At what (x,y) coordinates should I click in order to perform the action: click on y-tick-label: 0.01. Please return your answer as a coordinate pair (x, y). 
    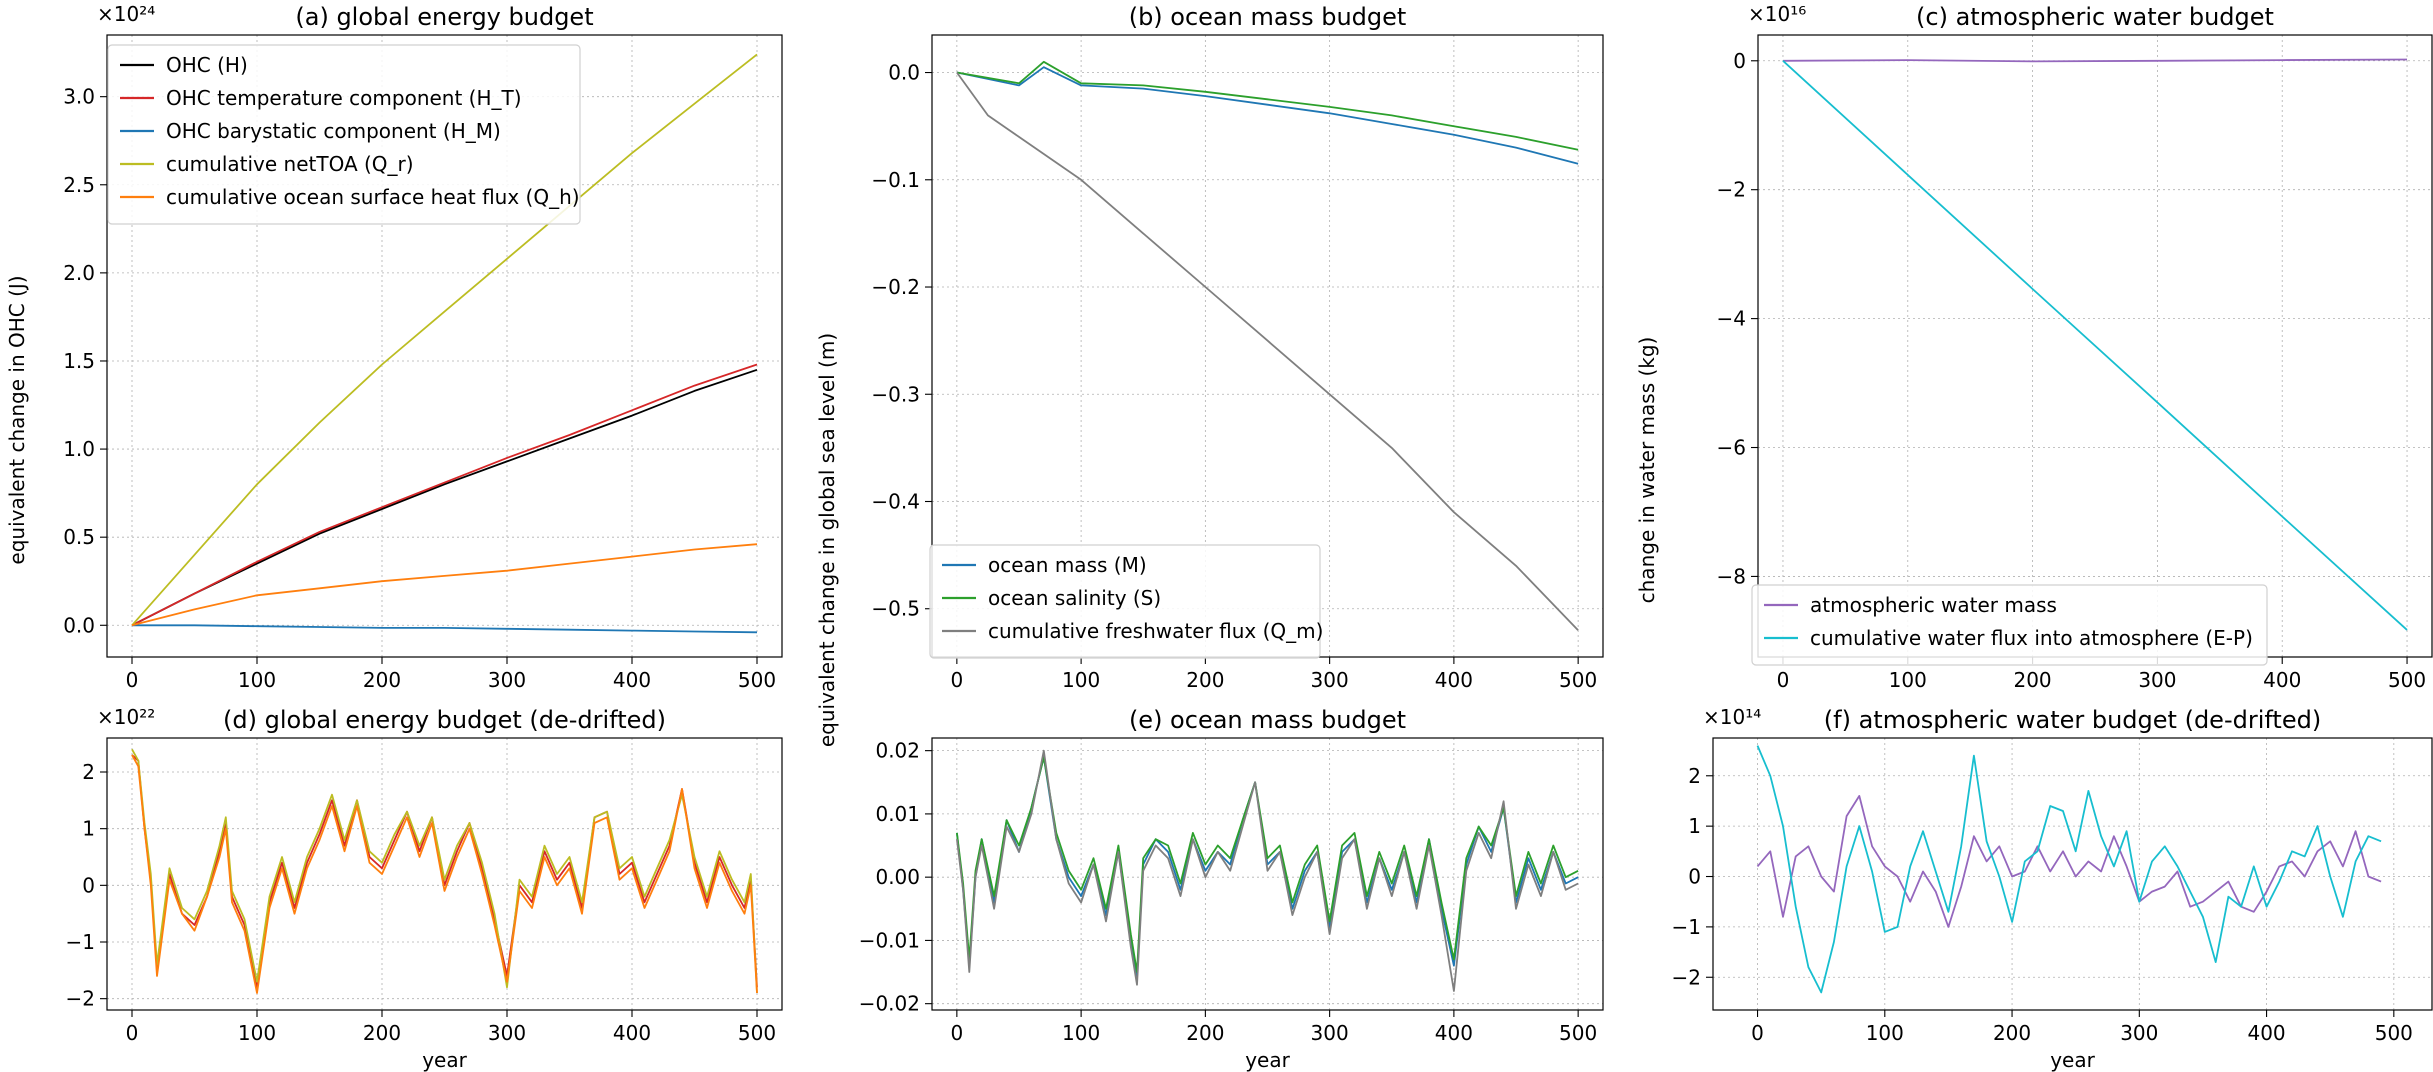
    Looking at the image, I should click on (897, 814).